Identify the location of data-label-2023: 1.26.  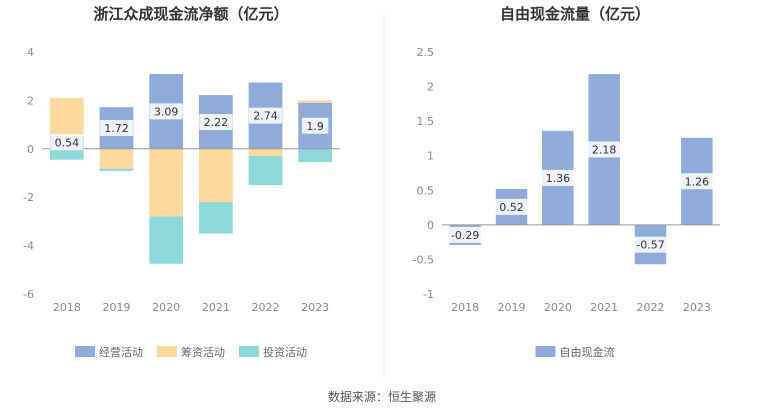
(697, 181).